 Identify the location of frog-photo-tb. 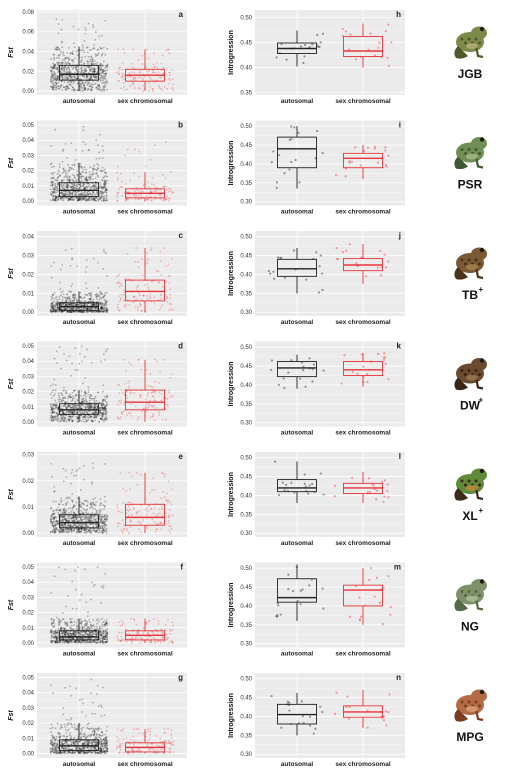
(470, 263).